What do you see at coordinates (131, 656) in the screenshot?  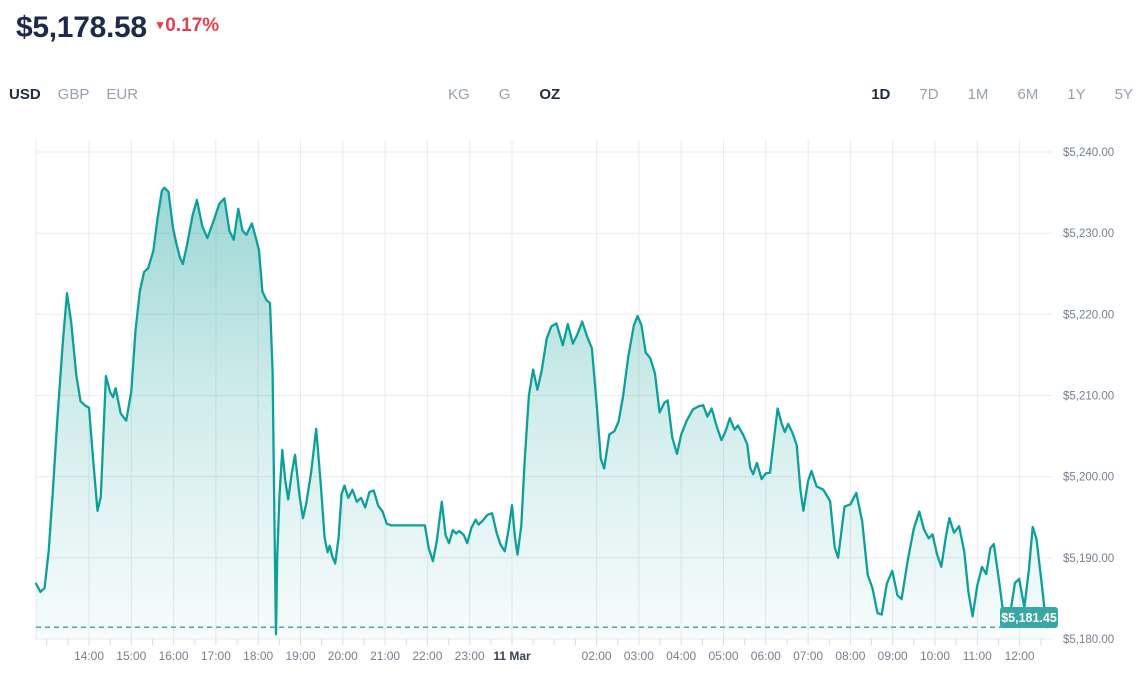 I see `svg-text: 15:00` at bounding box center [131, 656].